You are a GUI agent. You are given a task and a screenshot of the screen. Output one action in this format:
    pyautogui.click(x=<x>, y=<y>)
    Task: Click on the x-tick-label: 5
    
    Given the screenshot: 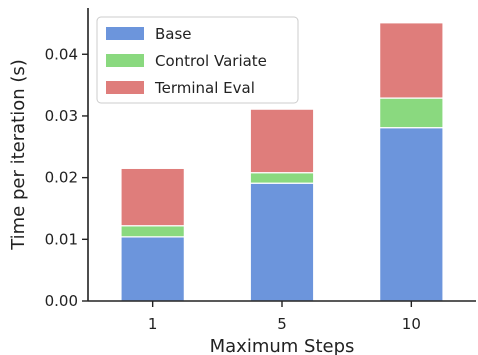 What is the action you would take?
    pyautogui.click(x=282, y=324)
    